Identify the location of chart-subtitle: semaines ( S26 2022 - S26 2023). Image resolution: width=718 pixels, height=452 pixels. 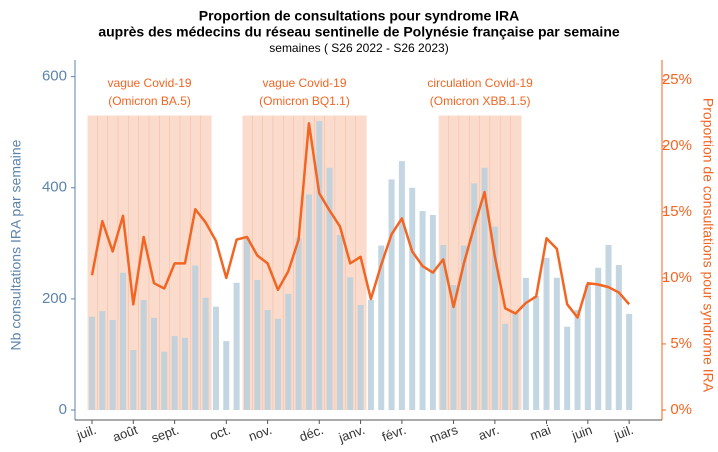
(358, 48).